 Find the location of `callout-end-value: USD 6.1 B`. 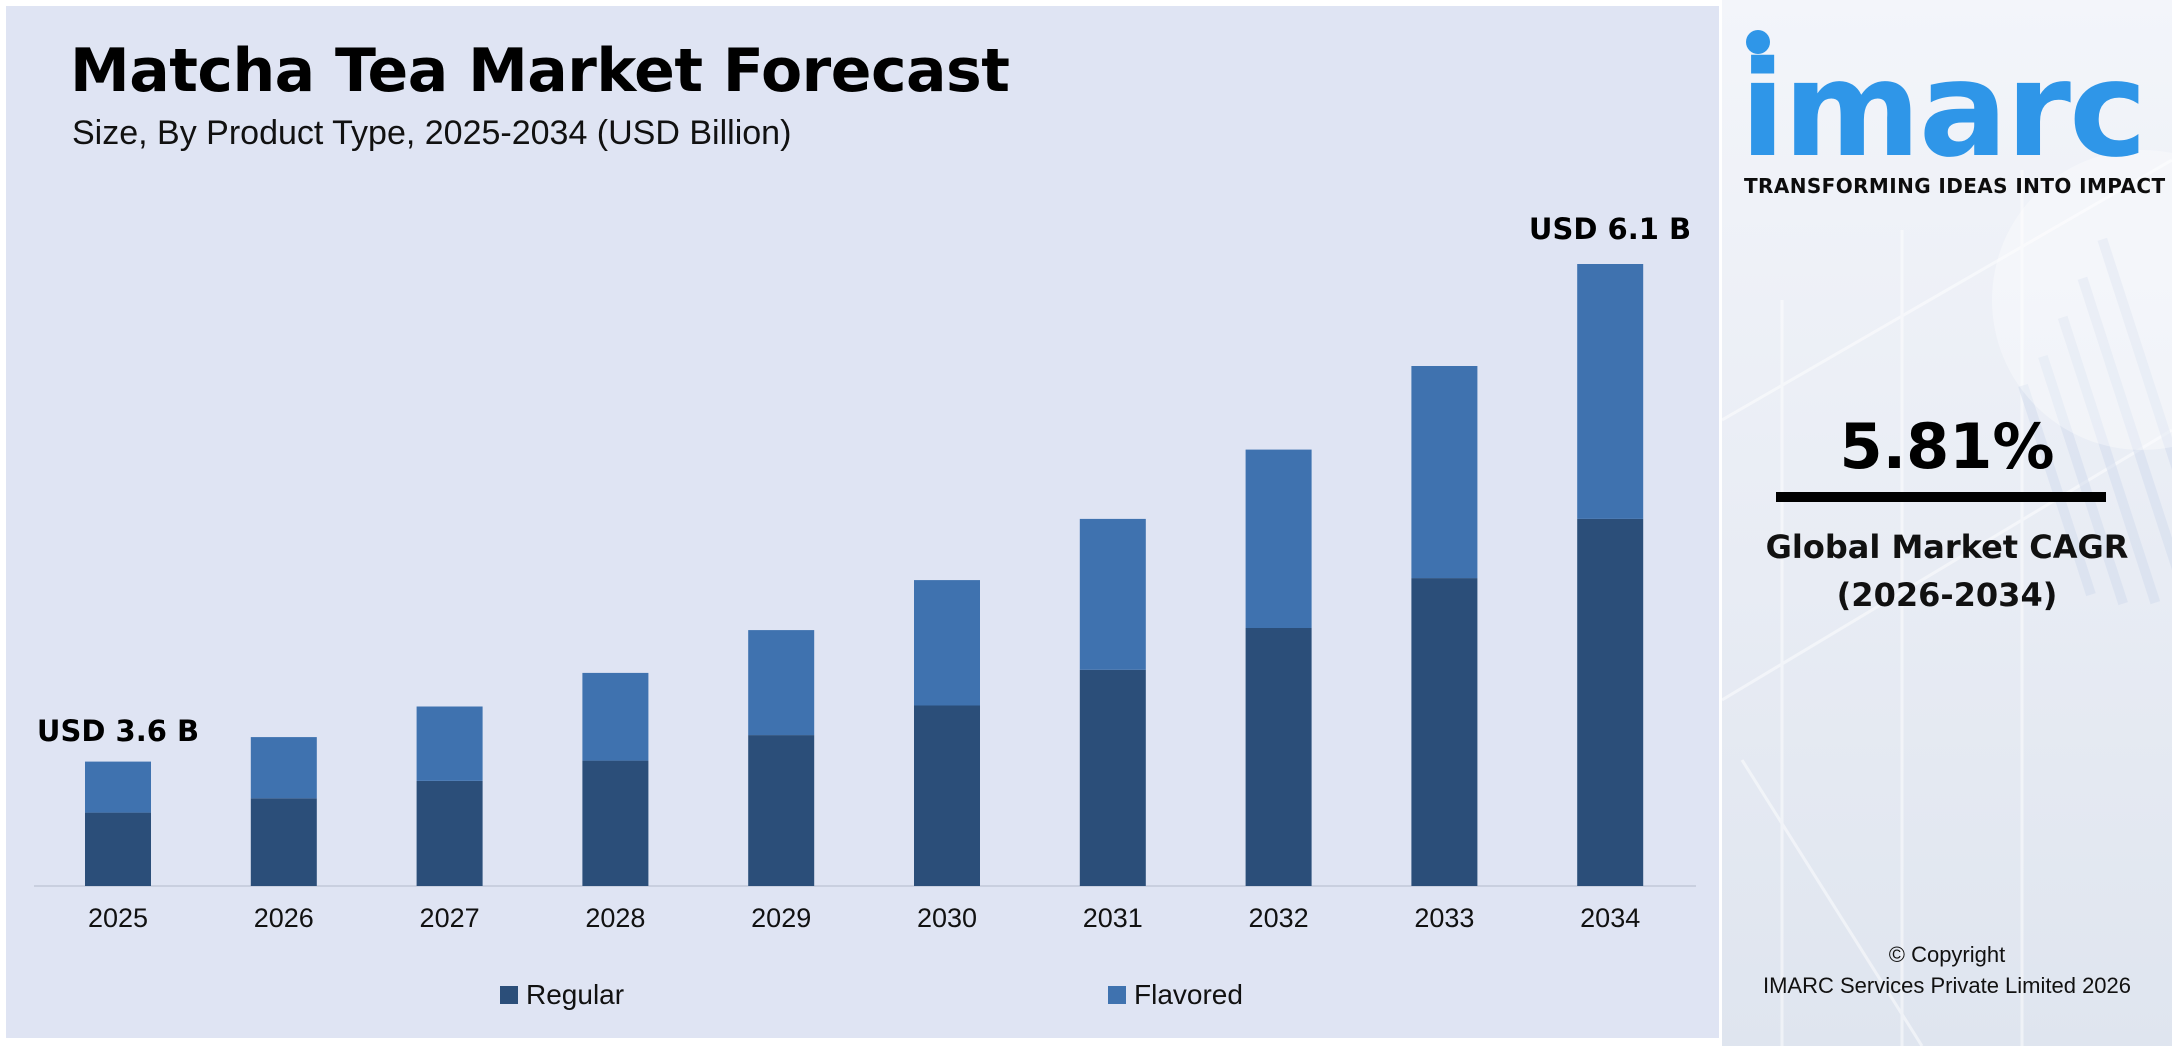

callout-end-value: USD 6.1 B is located at coordinates (1610, 229).